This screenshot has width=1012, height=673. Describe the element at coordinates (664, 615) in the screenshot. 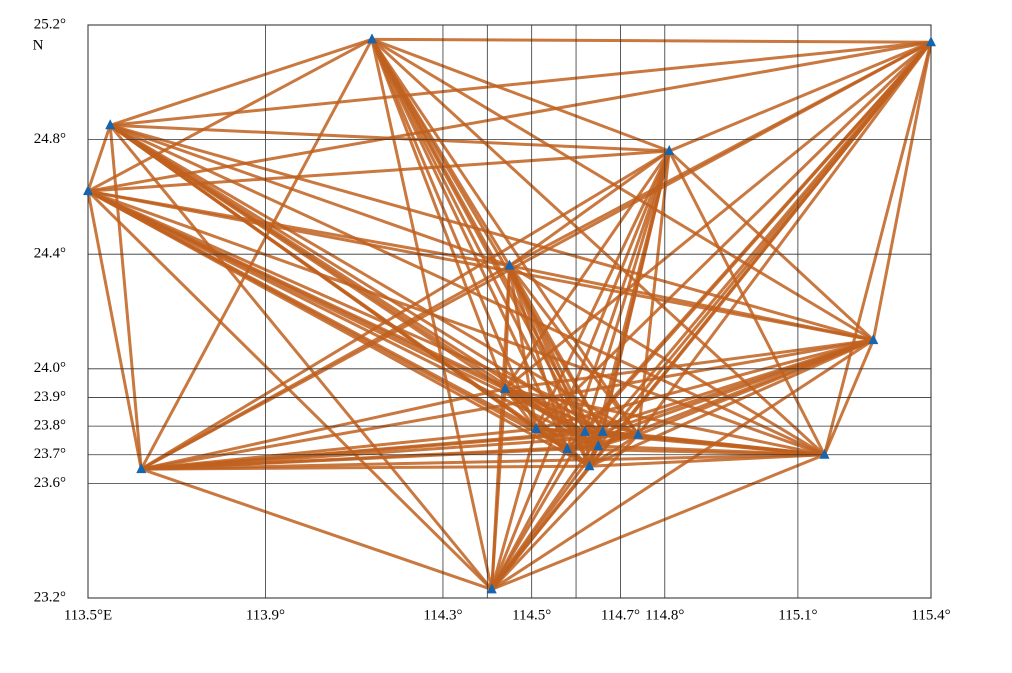

I see `x-tick-label: 114.8°` at that location.